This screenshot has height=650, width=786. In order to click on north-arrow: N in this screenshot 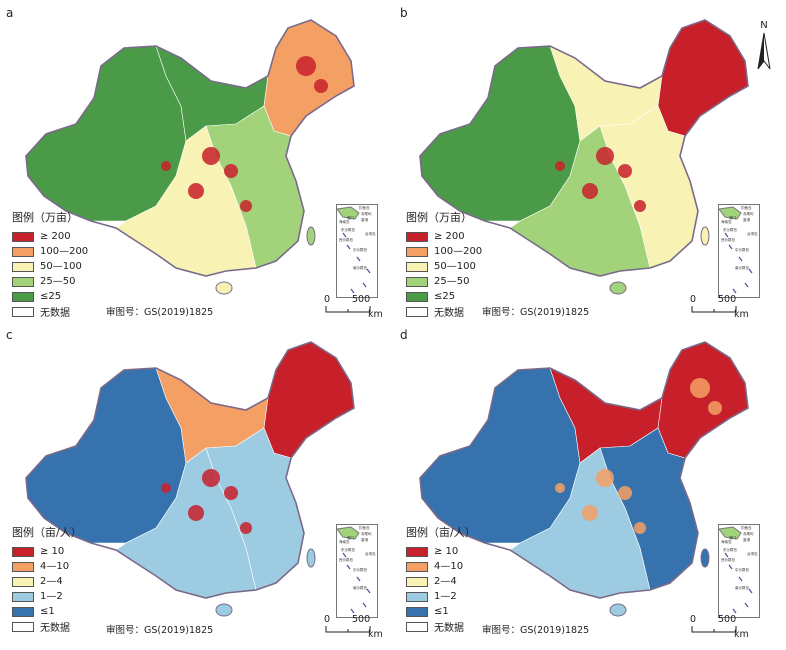, I will do `click(764, 47)`.